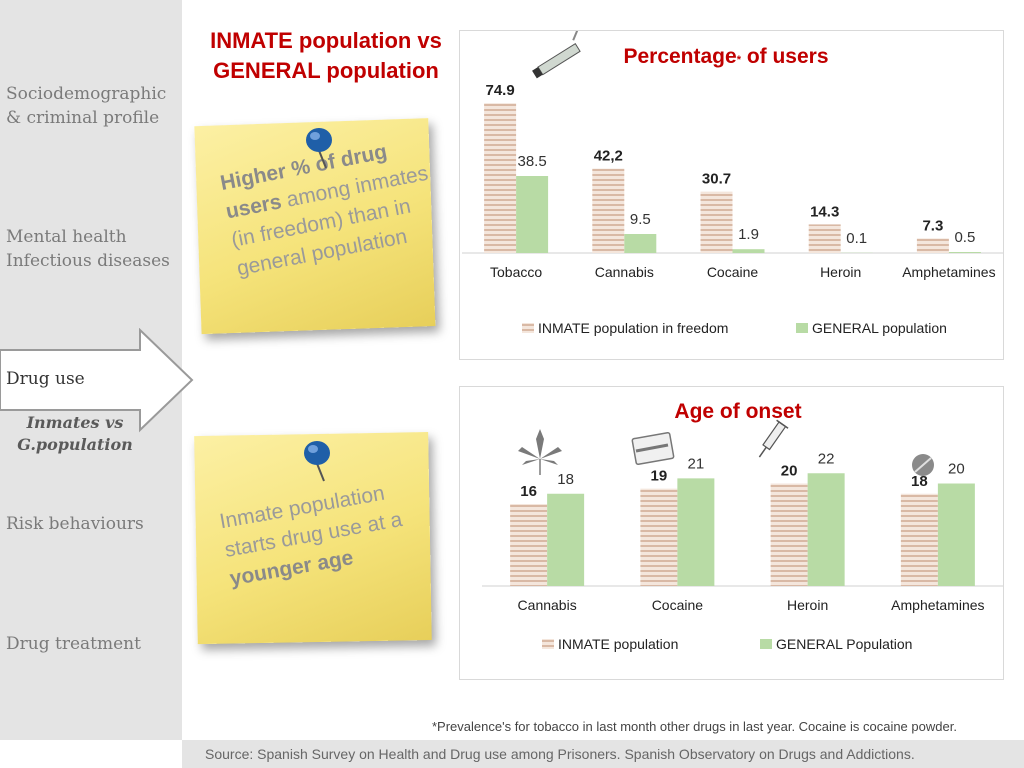 Image resolution: width=1024 pixels, height=768 pixels. Describe the element at coordinates (725, 56) in the screenshot. I see `chart-1-title: Percentage* of users` at that location.